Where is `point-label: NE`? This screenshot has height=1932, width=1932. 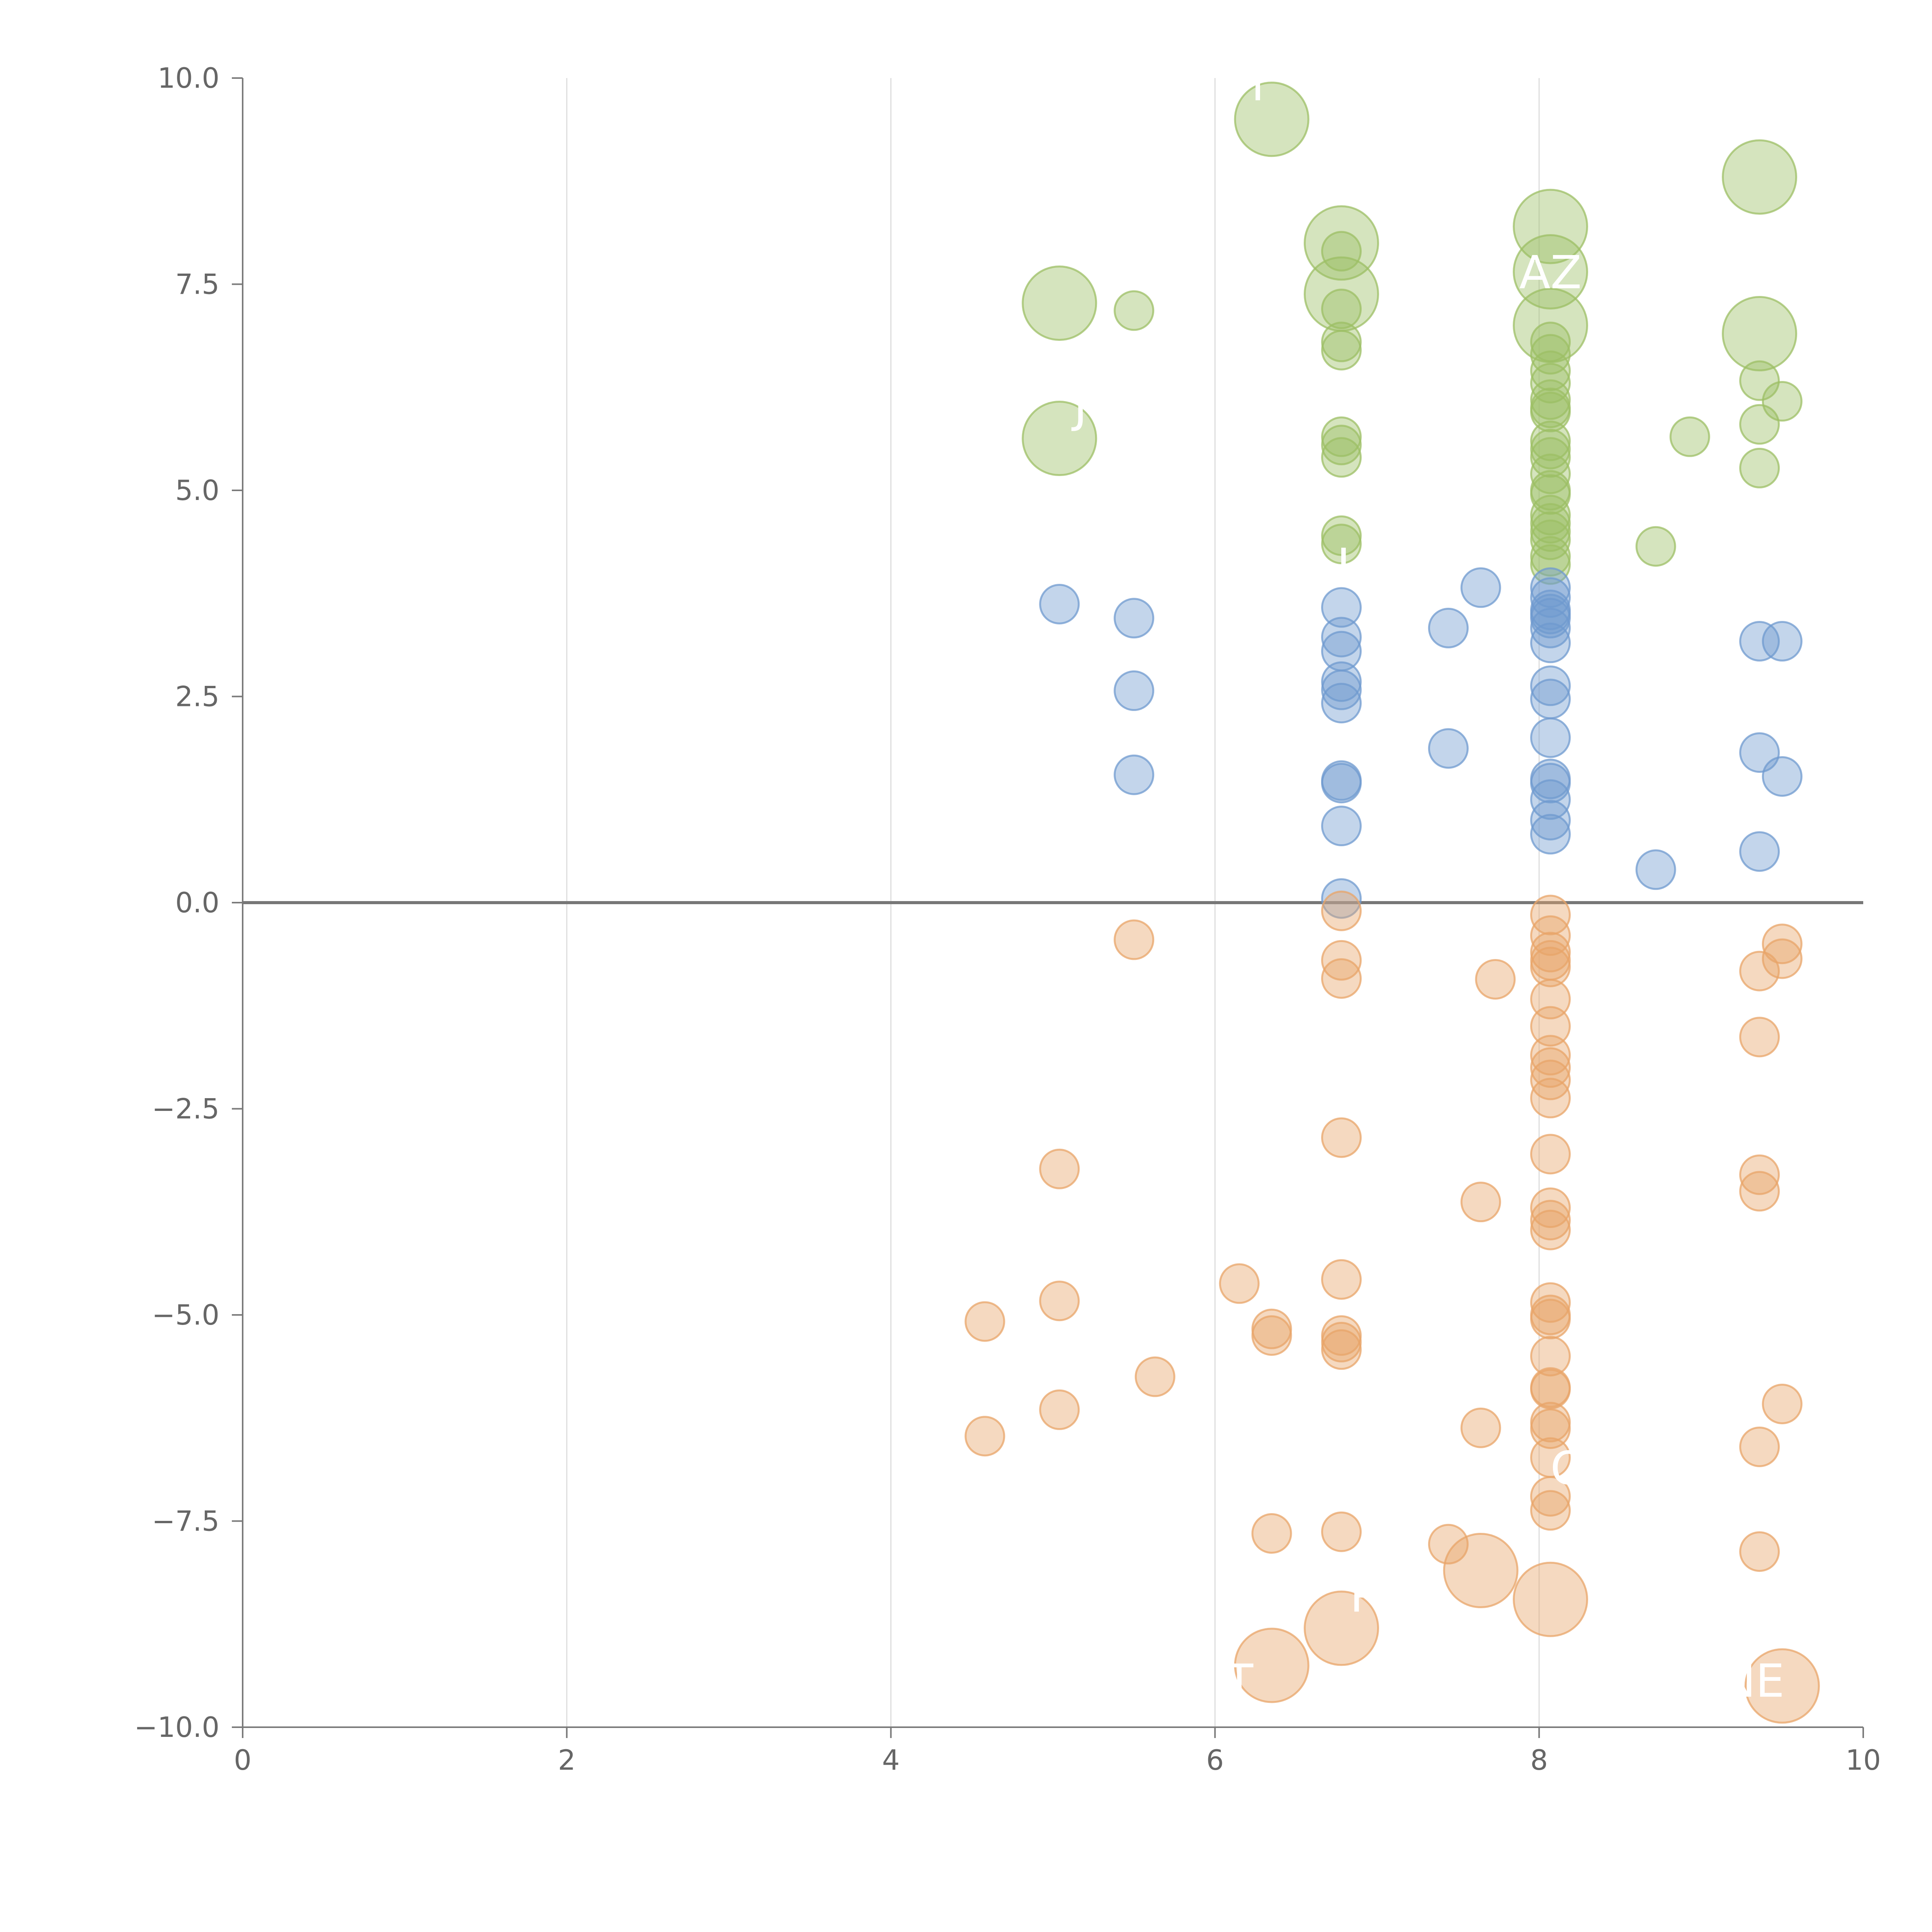
point-label: NE is located at coordinates (1753, 1681).